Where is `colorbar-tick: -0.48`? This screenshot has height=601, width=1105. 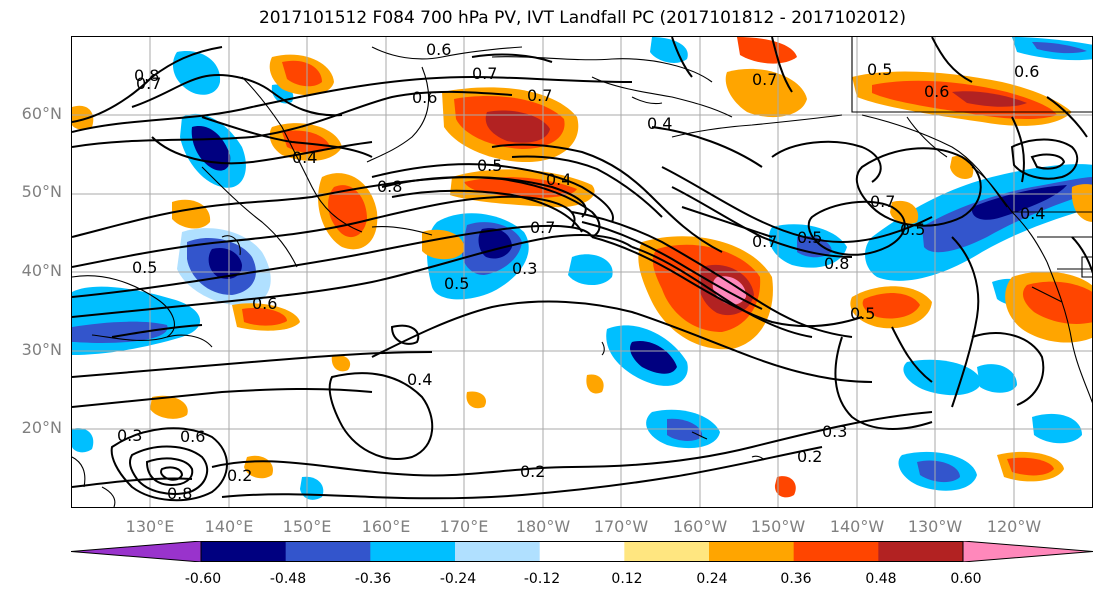 colorbar-tick: -0.48 is located at coordinates (288, 579).